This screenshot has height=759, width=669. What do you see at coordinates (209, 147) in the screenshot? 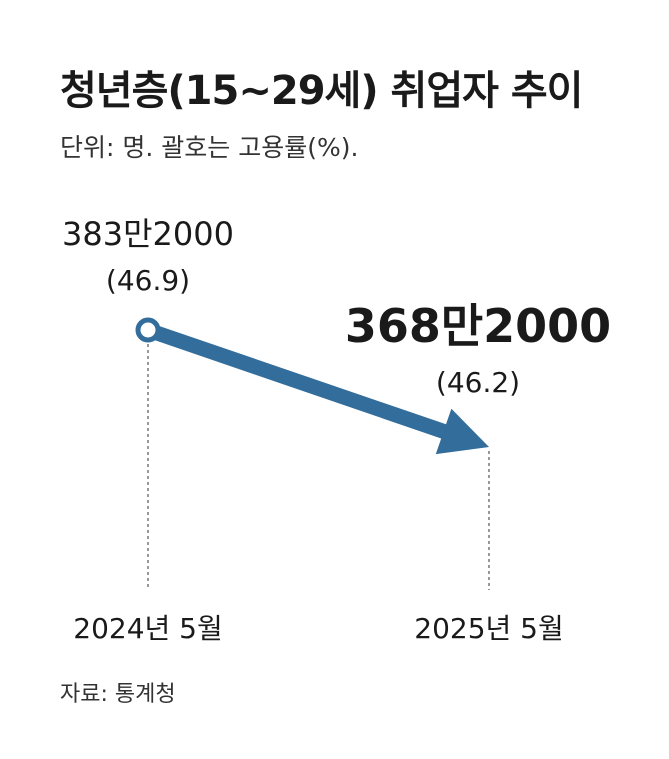
I see `unit-note: 단위: 명. 괄호는 고용률(%).` at bounding box center [209, 147].